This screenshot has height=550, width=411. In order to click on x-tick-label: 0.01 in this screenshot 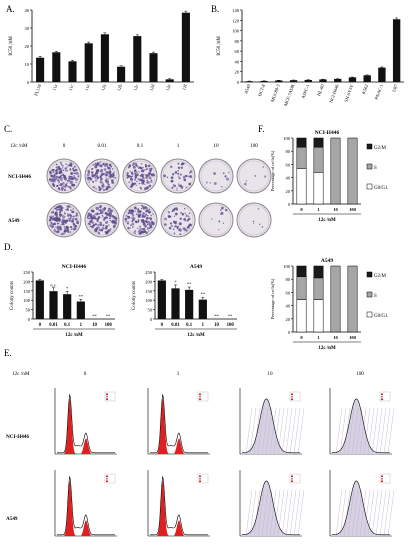, I will do `click(53, 325)`.